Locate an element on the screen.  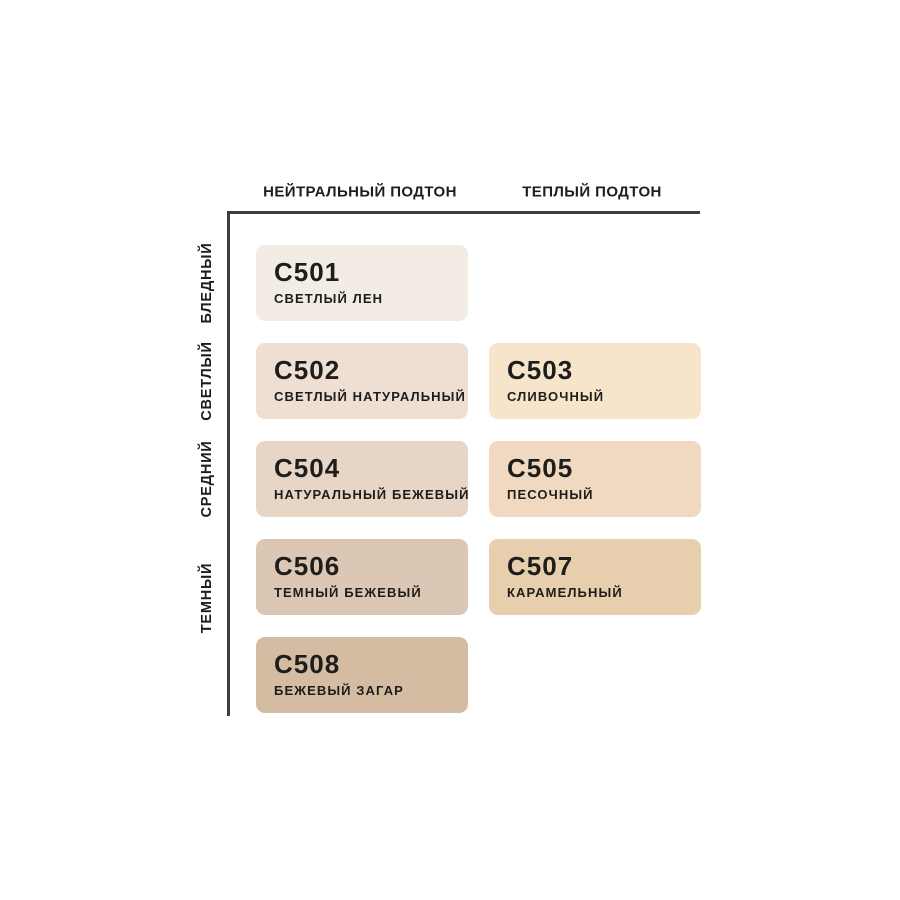
shade-code: C505 is located at coordinates (540, 468).